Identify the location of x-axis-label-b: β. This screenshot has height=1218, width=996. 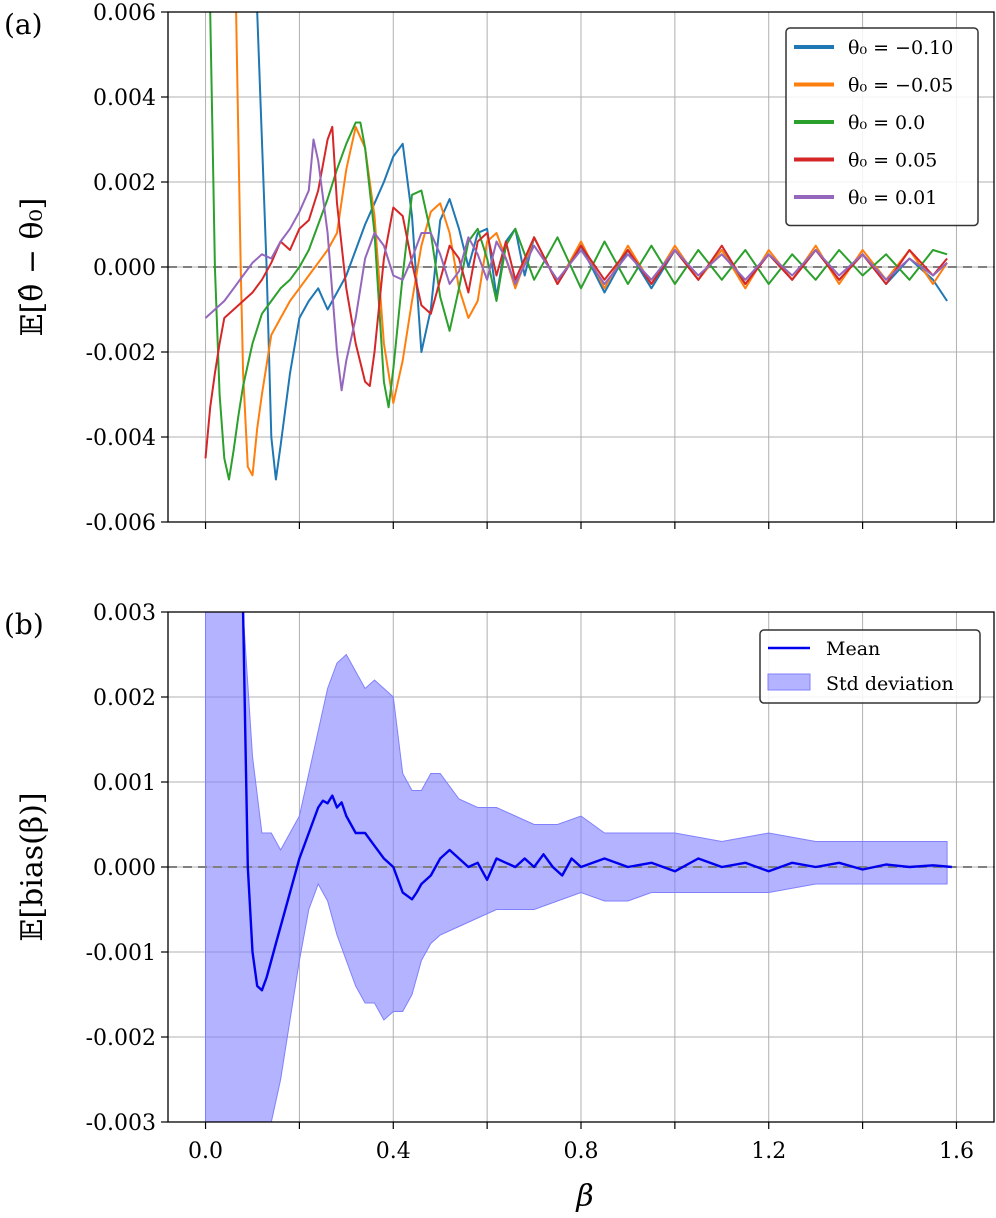
(584, 1196).